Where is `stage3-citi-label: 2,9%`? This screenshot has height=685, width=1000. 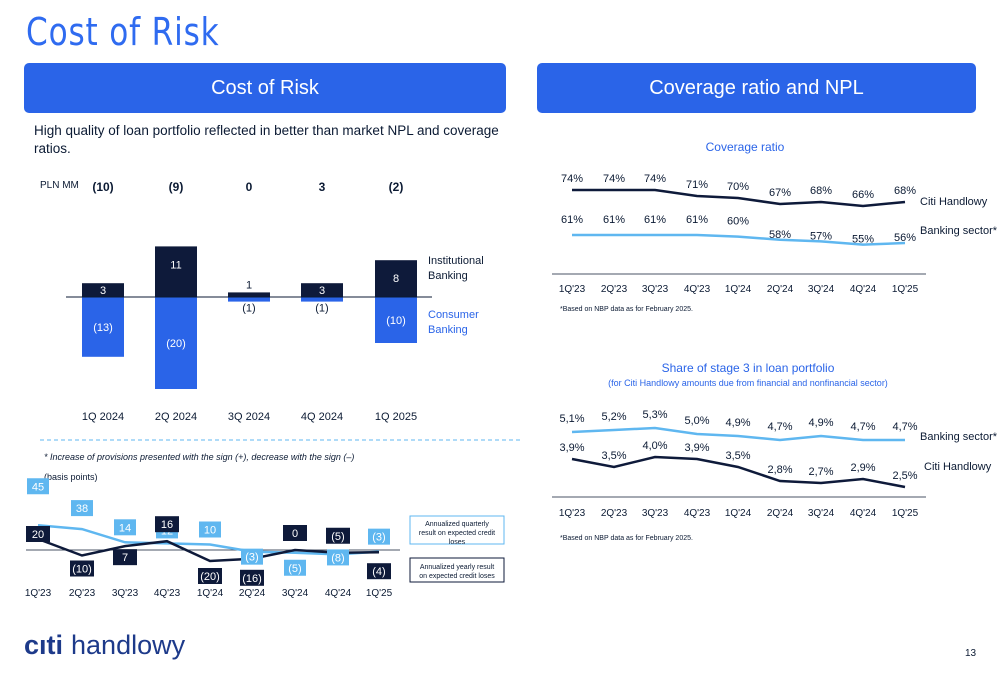 stage3-citi-label: 2,9% is located at coordinates (862, 468).